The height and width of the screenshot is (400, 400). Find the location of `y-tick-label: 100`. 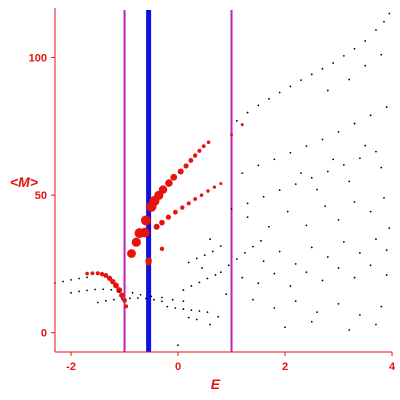

y-tick-label: 100 is located at coordinates (38, 59).